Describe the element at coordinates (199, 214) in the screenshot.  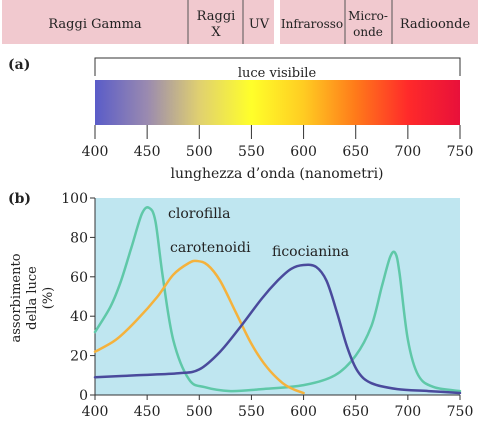
I see `series-label-clorofilla: clorofilla` at that location.